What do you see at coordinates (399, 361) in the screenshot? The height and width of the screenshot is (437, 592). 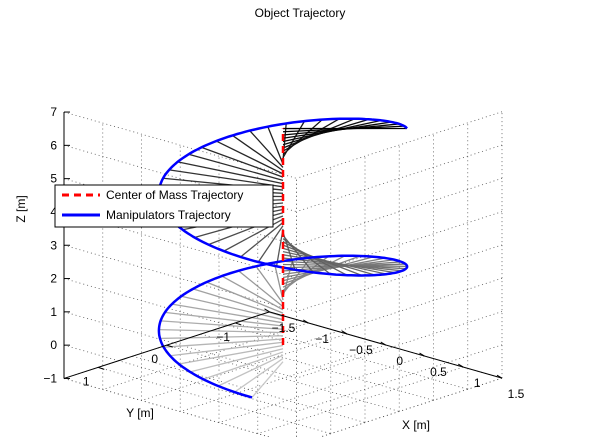 I see `x-tick-label: 0` at bounding box center [399, 361].